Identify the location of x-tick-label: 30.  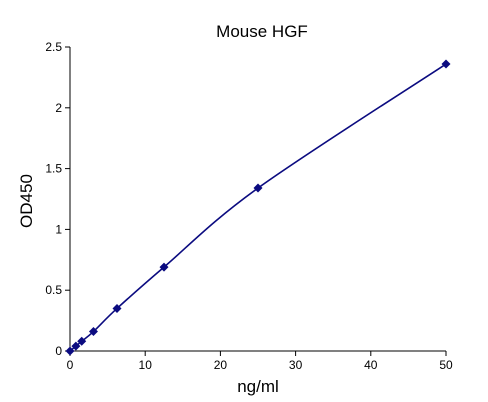
(296, 365).